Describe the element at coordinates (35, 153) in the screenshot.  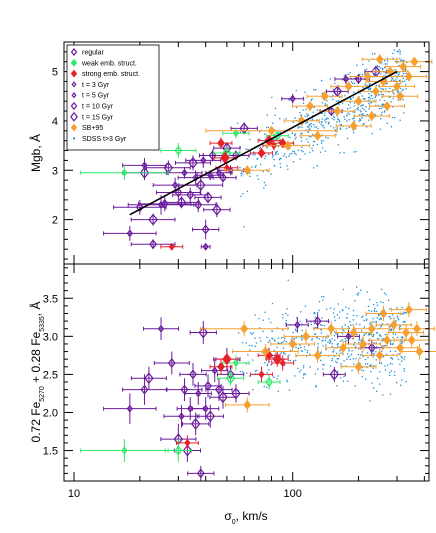
I see `y-axis-title-top: Mgb, Å` at that location.